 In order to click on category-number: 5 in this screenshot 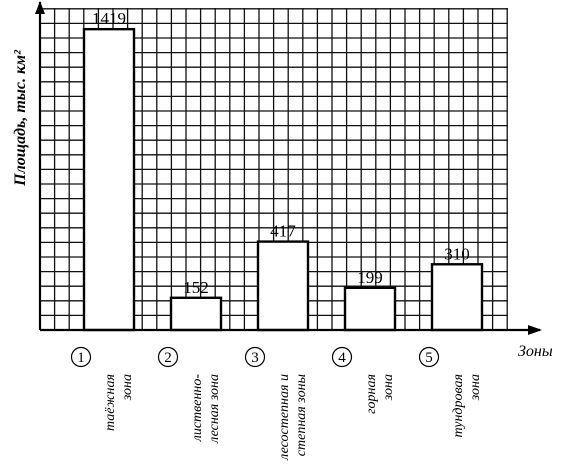, I will do `click(429, 358)`.